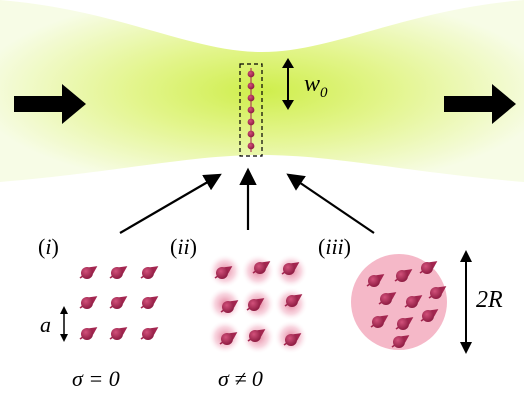 The width and height of the screenshot is (524, 398). What do you see at coordinates (330, 203) in the screenshot?
I see `pointer-arrow-iii` at bounding box center [330, 203].